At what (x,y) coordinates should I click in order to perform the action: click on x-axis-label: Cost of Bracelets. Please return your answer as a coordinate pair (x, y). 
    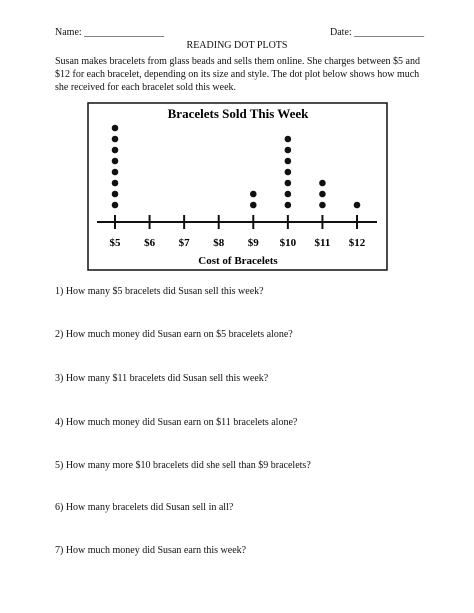
    Looking at the image, I should click on (238, 261).